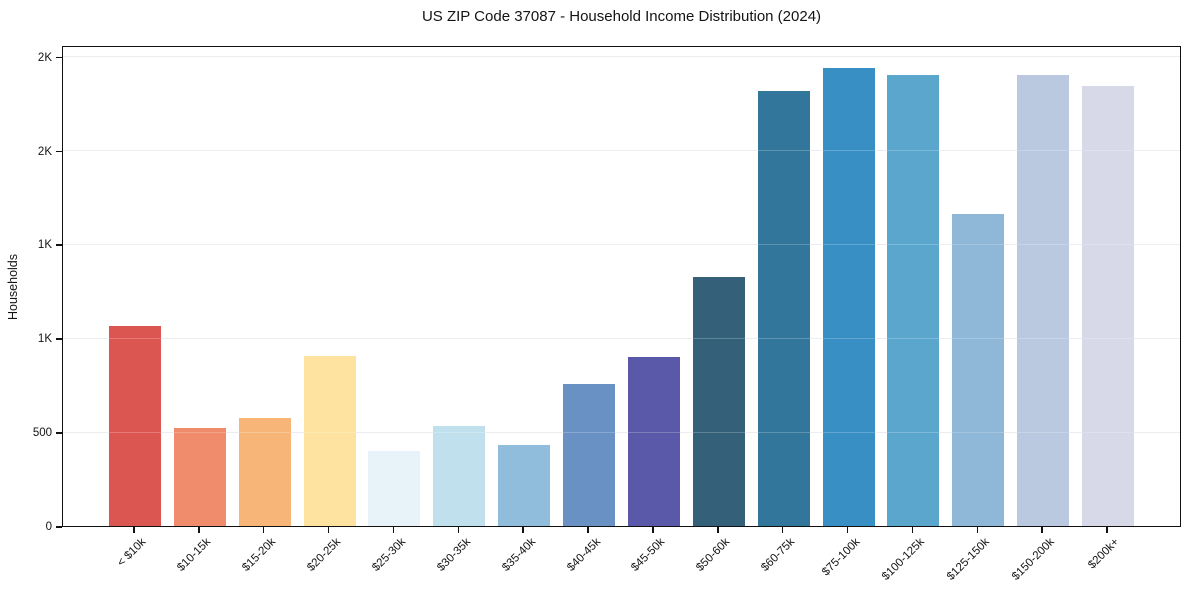  I want to click on x-tick-label: $35-40k, so click(518, 555).